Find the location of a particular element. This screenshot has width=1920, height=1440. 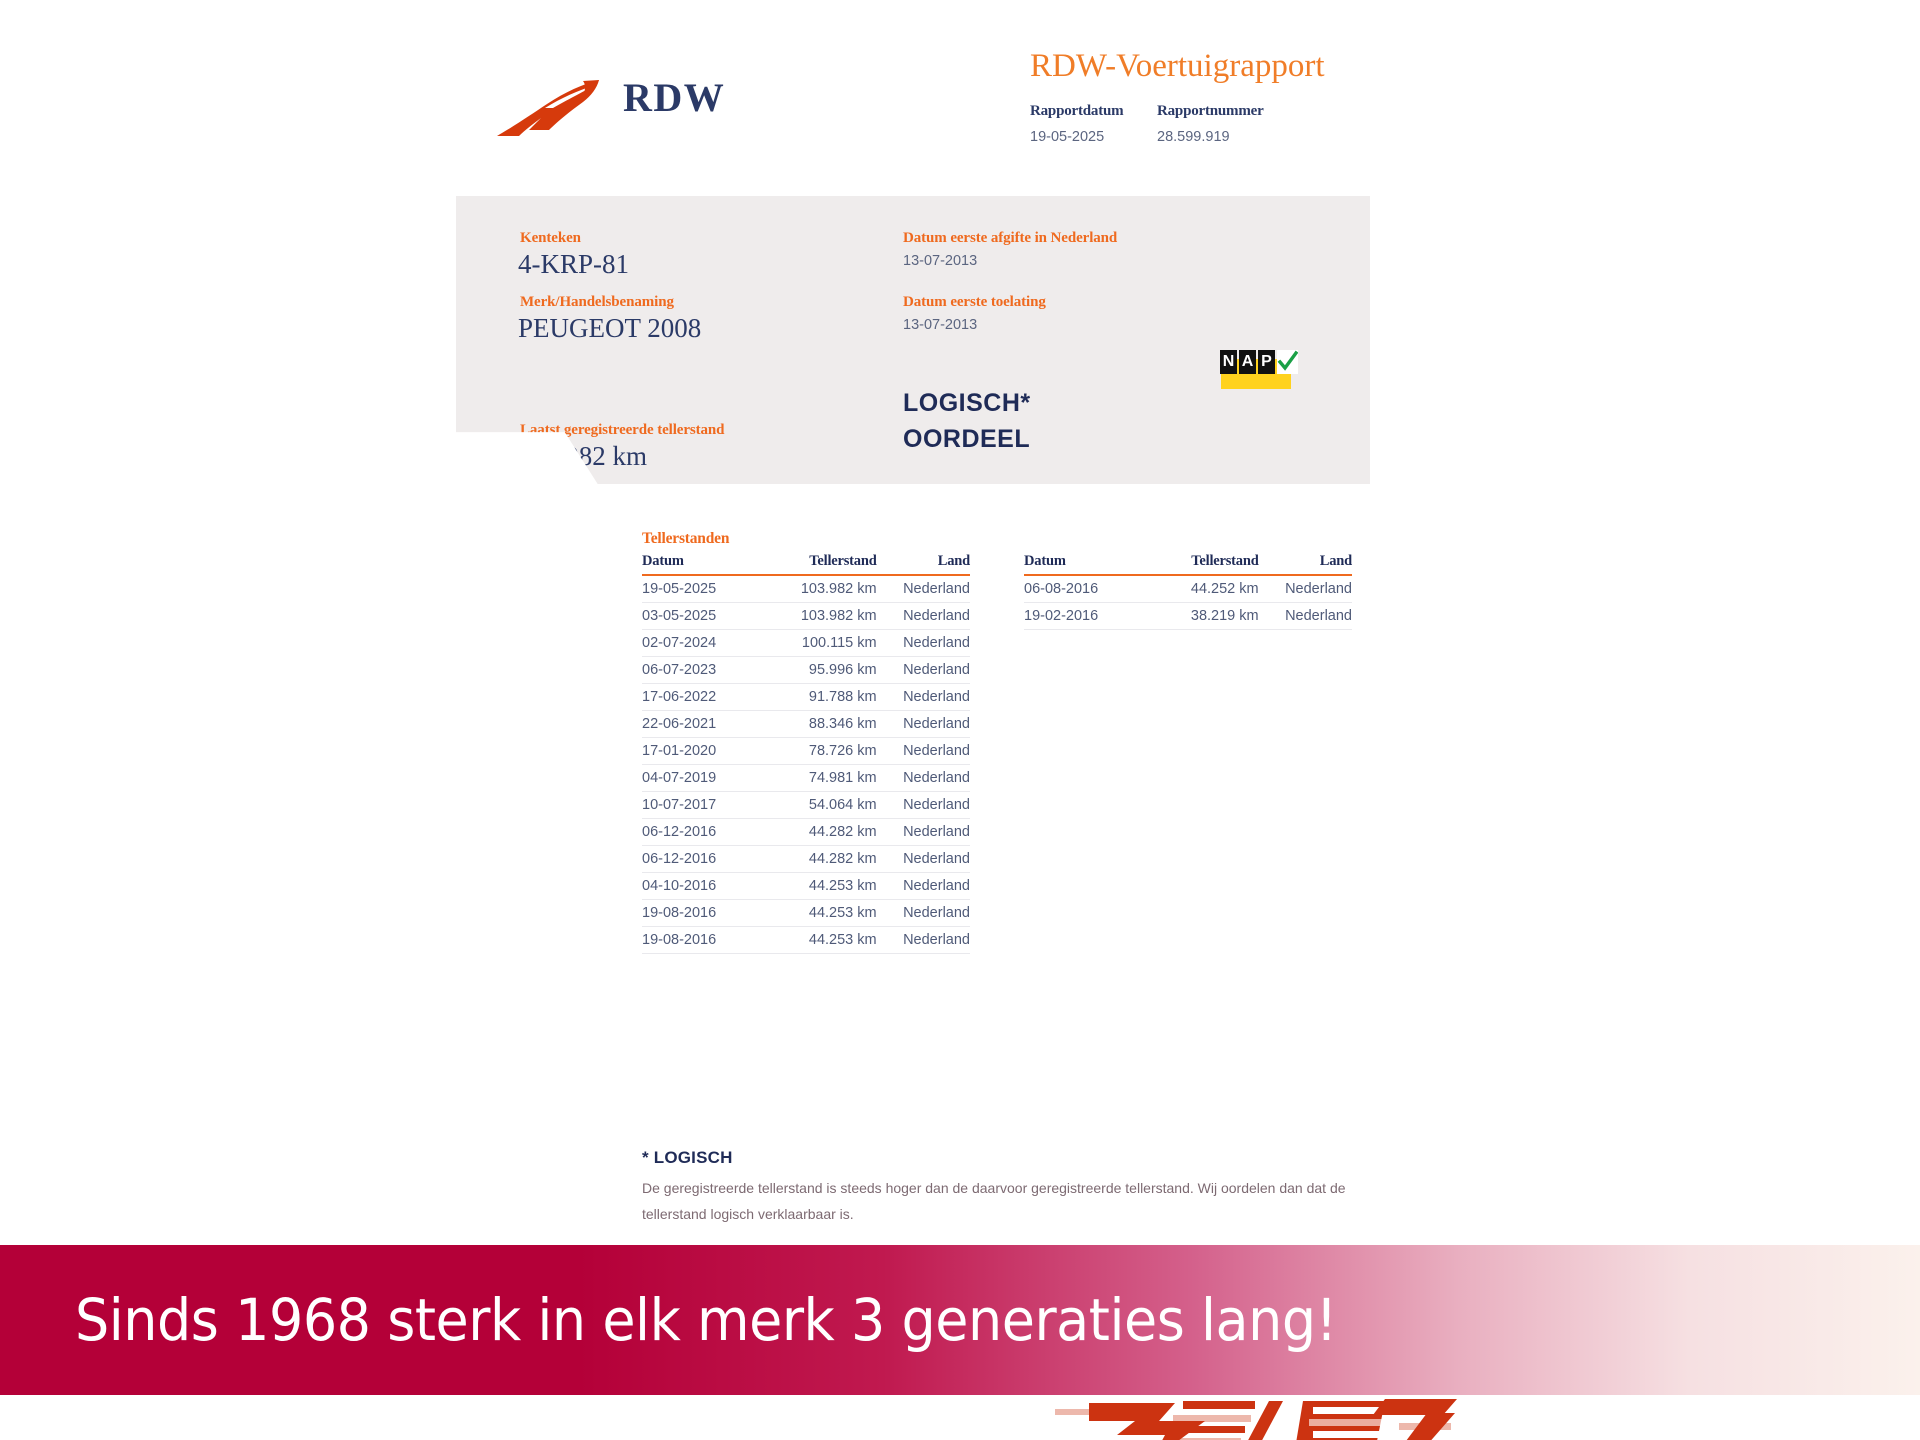

cell-tellerstand: 74.981 km is located at coordinates (820, 778).